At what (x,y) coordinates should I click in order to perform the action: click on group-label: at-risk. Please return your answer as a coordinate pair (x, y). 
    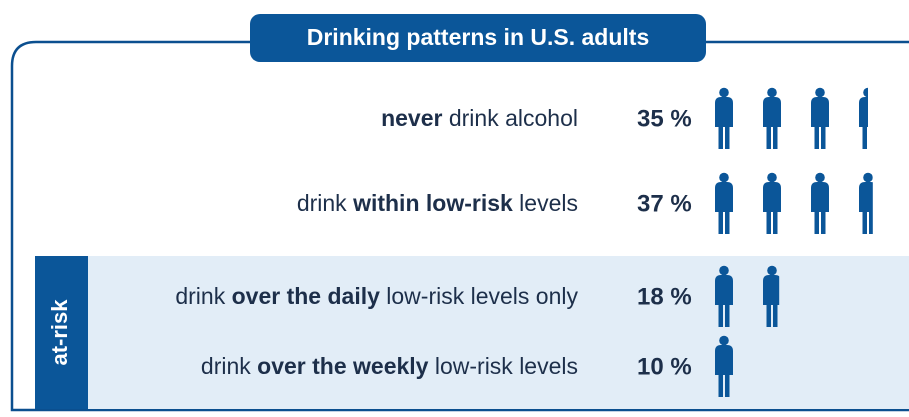
    Looking at the image, I should click on (59, 332).